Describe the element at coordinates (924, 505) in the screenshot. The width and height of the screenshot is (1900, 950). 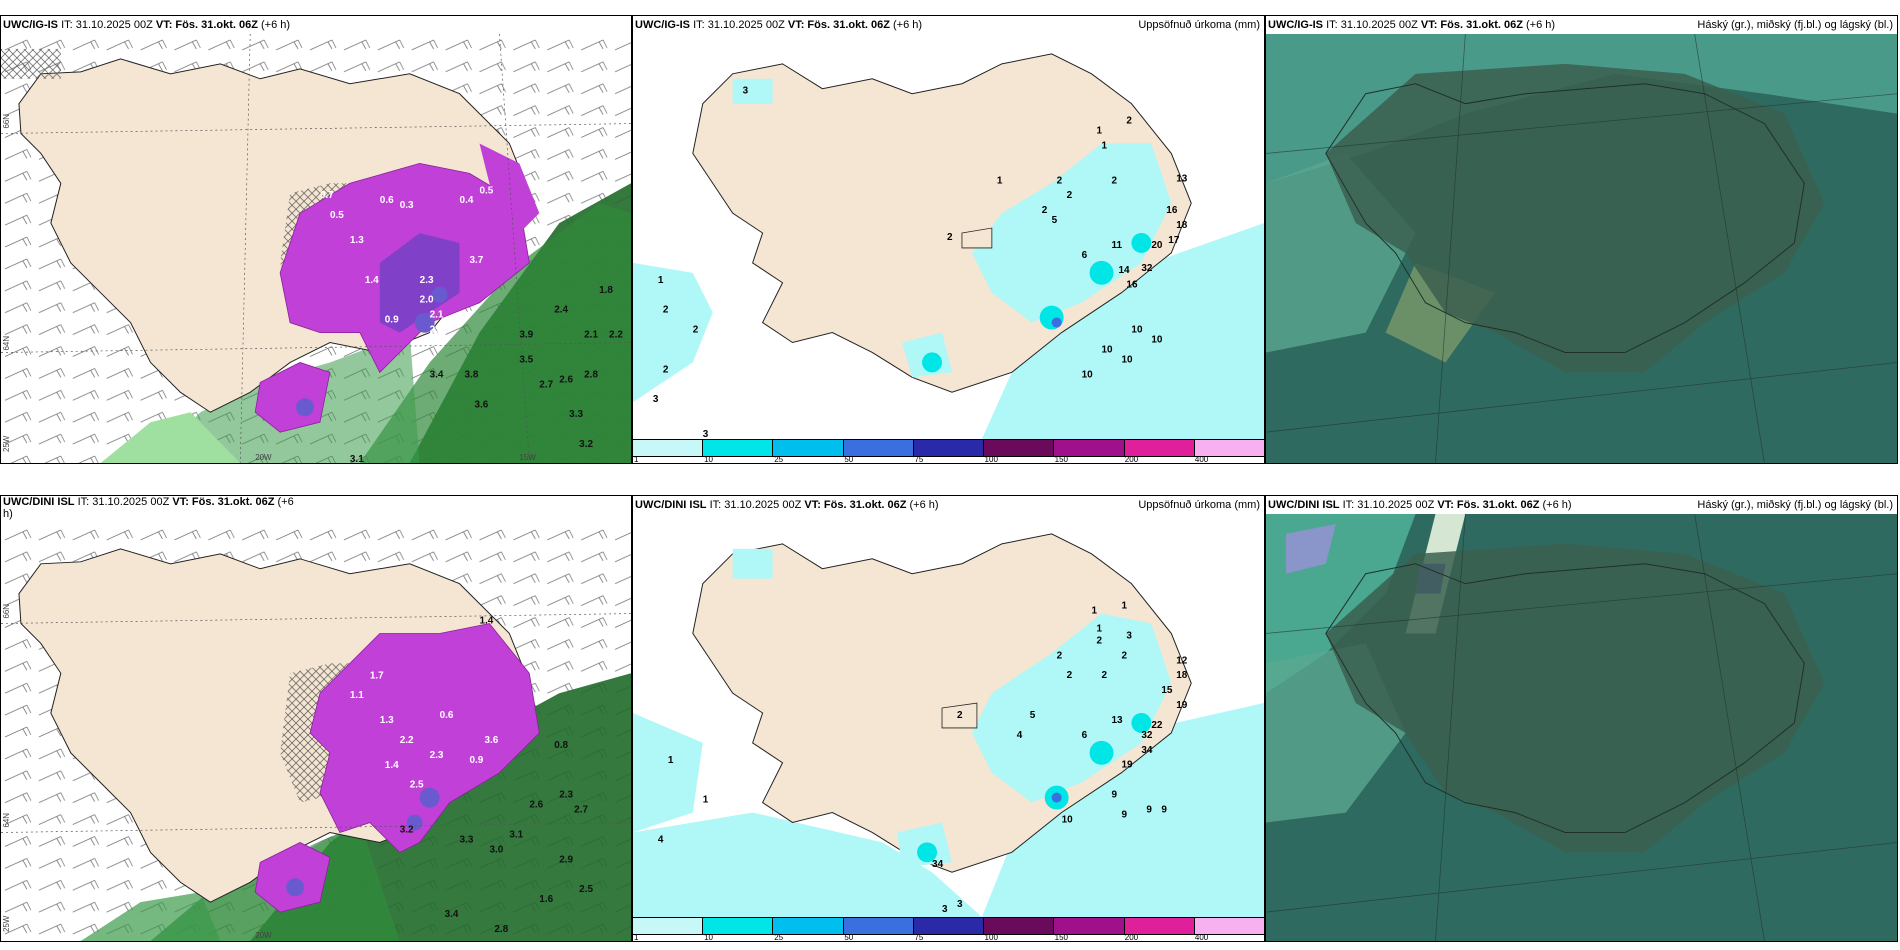
I see `forecast-step: (+6 h)` at that location.